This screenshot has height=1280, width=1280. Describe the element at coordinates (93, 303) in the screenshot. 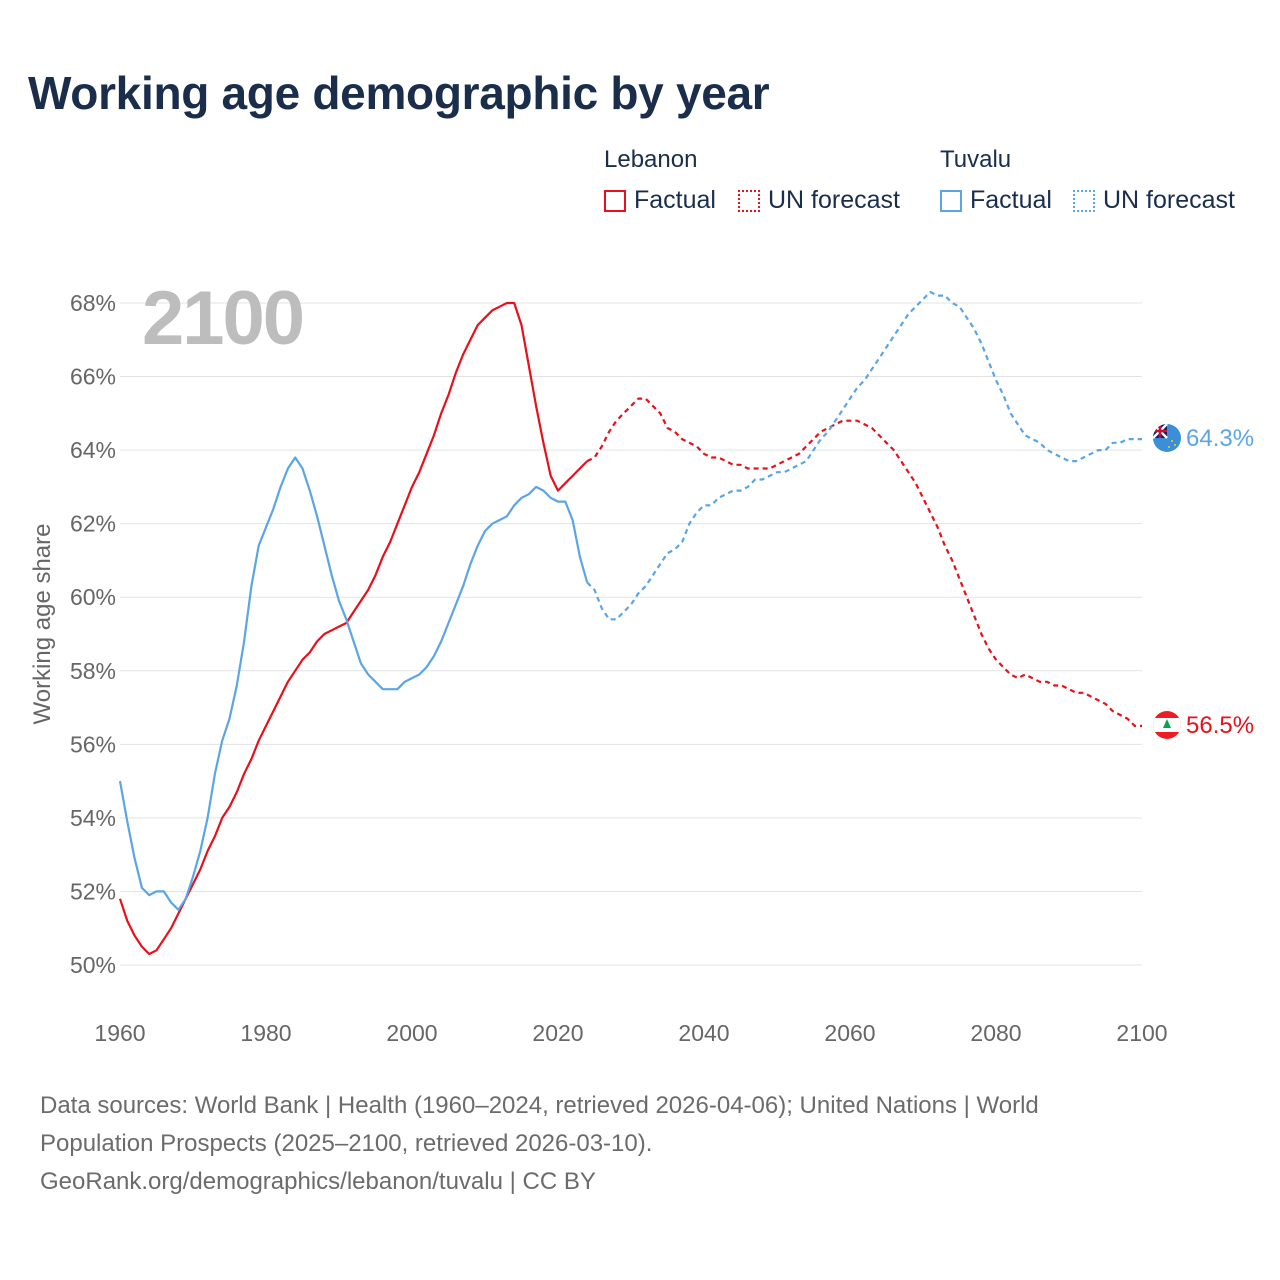

I see `y-tick-label: 68%` at that location.